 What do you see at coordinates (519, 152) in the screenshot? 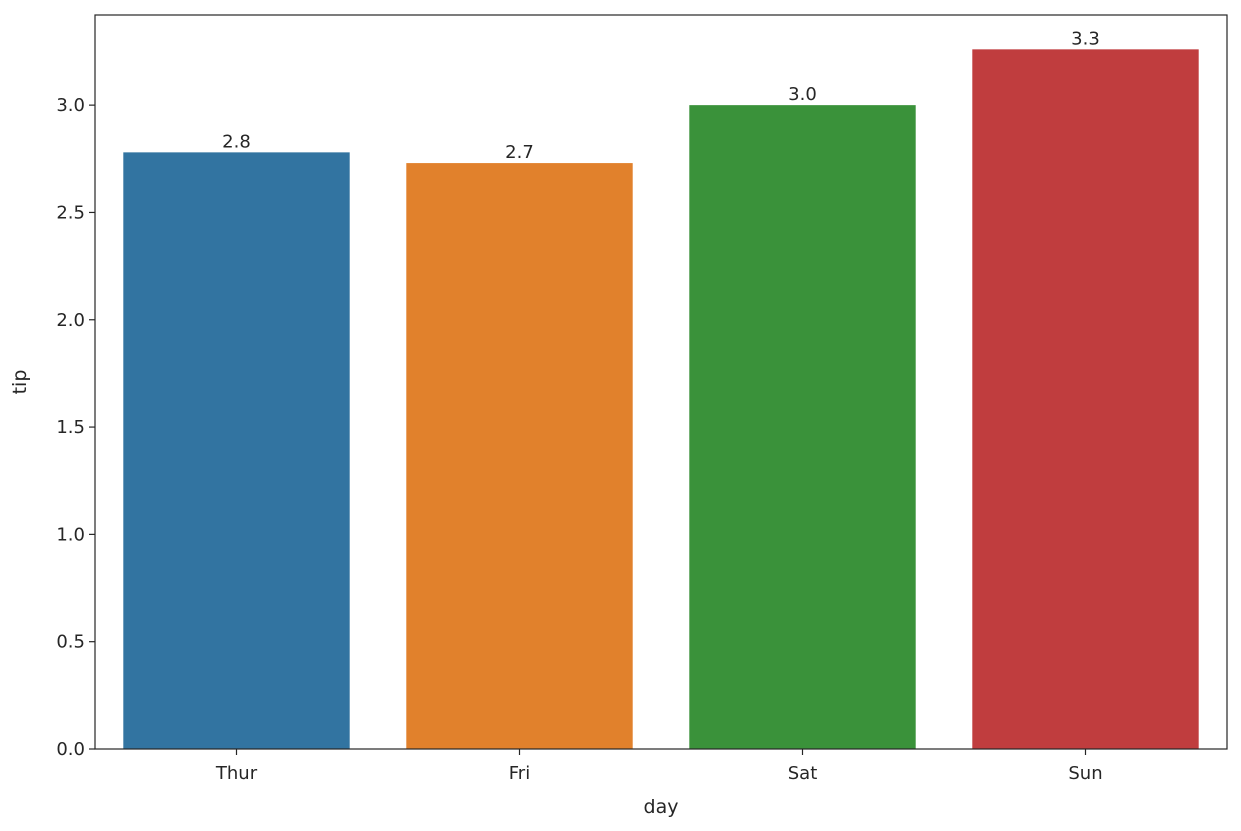
I see `data-label-fri: 2.7` at bounding box center [519, 152].